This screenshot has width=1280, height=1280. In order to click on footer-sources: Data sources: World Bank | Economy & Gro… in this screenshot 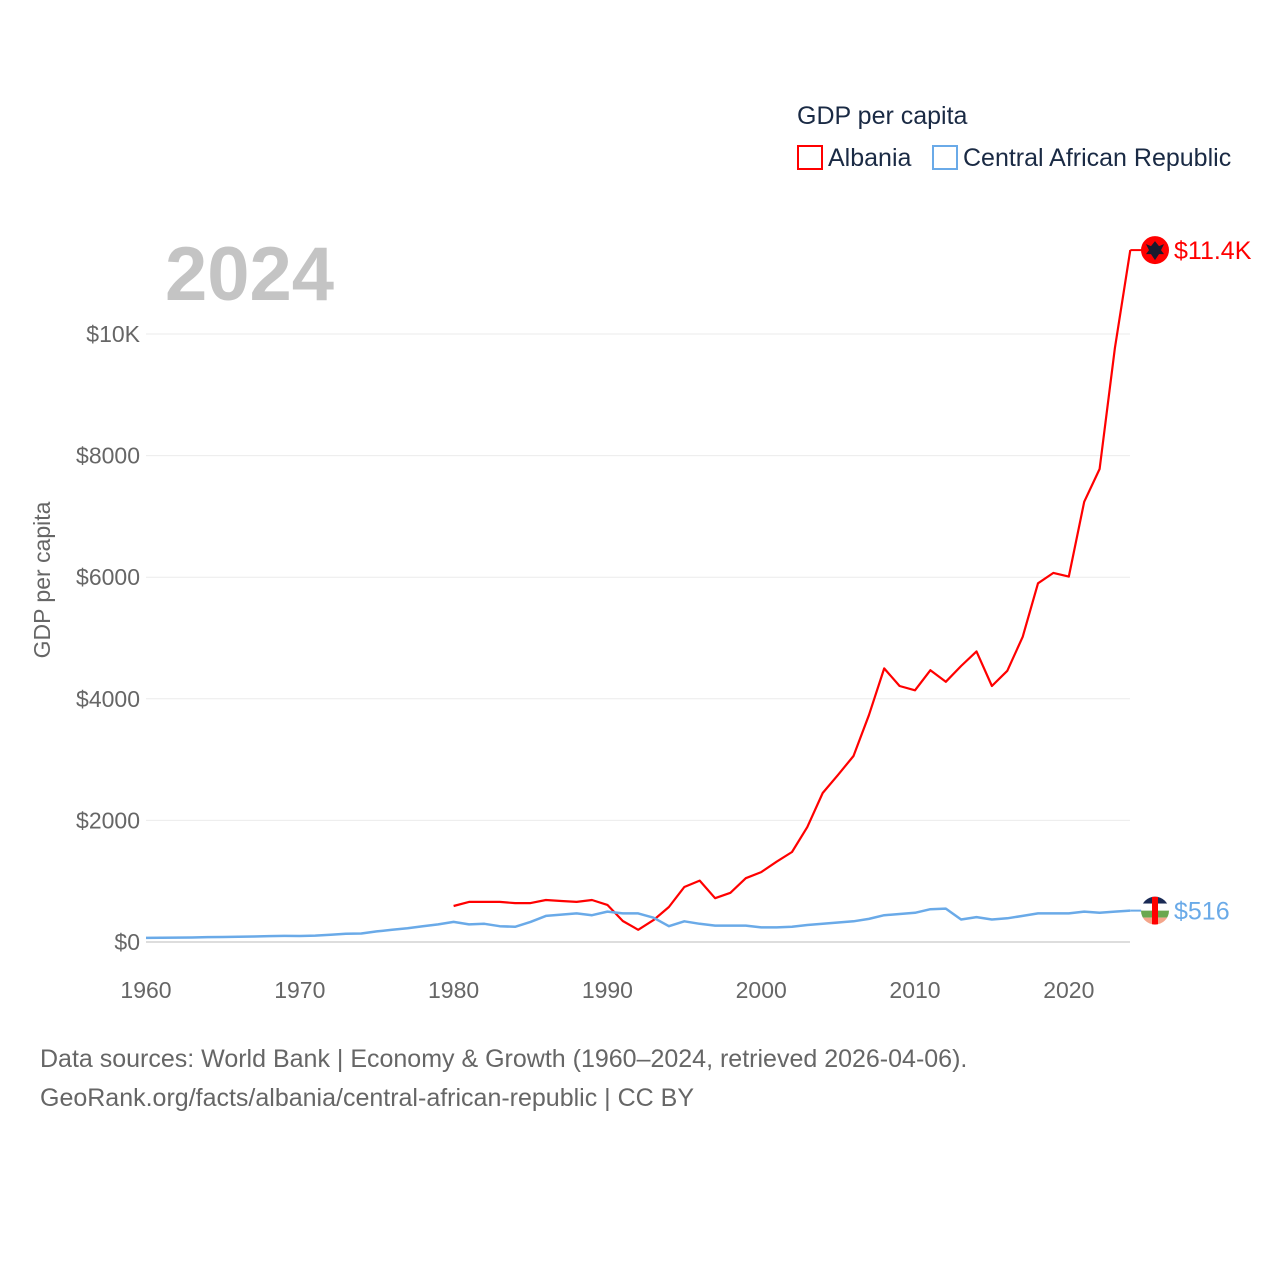, I will do `click(504, 1059)`.